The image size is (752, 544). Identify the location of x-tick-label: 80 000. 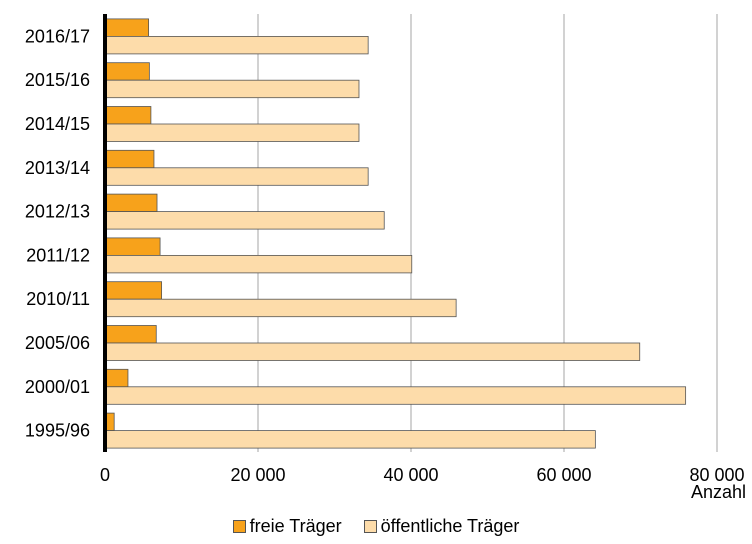
(716, 475).